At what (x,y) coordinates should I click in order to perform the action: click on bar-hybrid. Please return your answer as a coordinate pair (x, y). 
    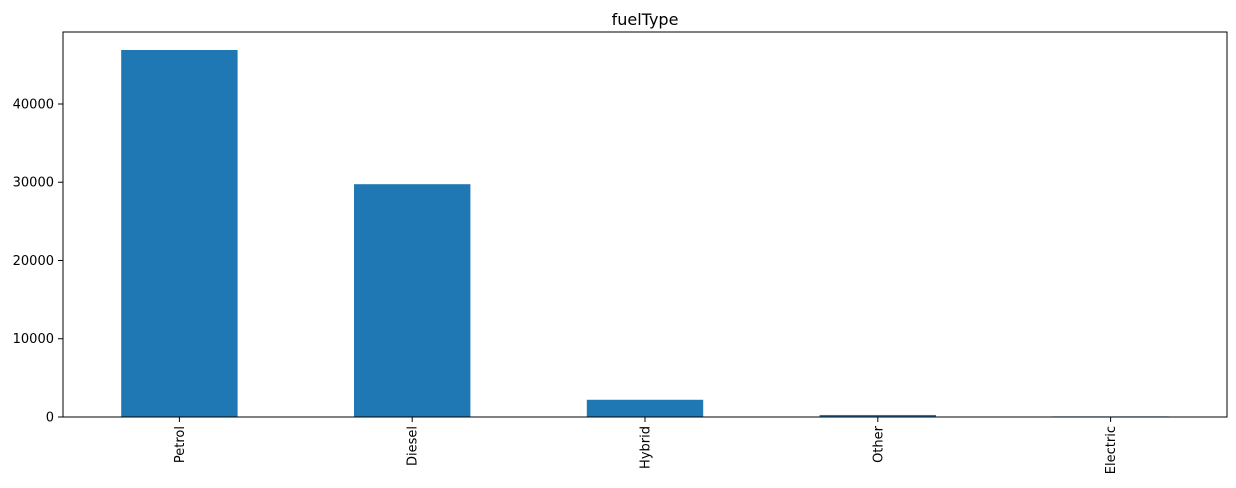
    Looking at the image, I should click on (645, 408).